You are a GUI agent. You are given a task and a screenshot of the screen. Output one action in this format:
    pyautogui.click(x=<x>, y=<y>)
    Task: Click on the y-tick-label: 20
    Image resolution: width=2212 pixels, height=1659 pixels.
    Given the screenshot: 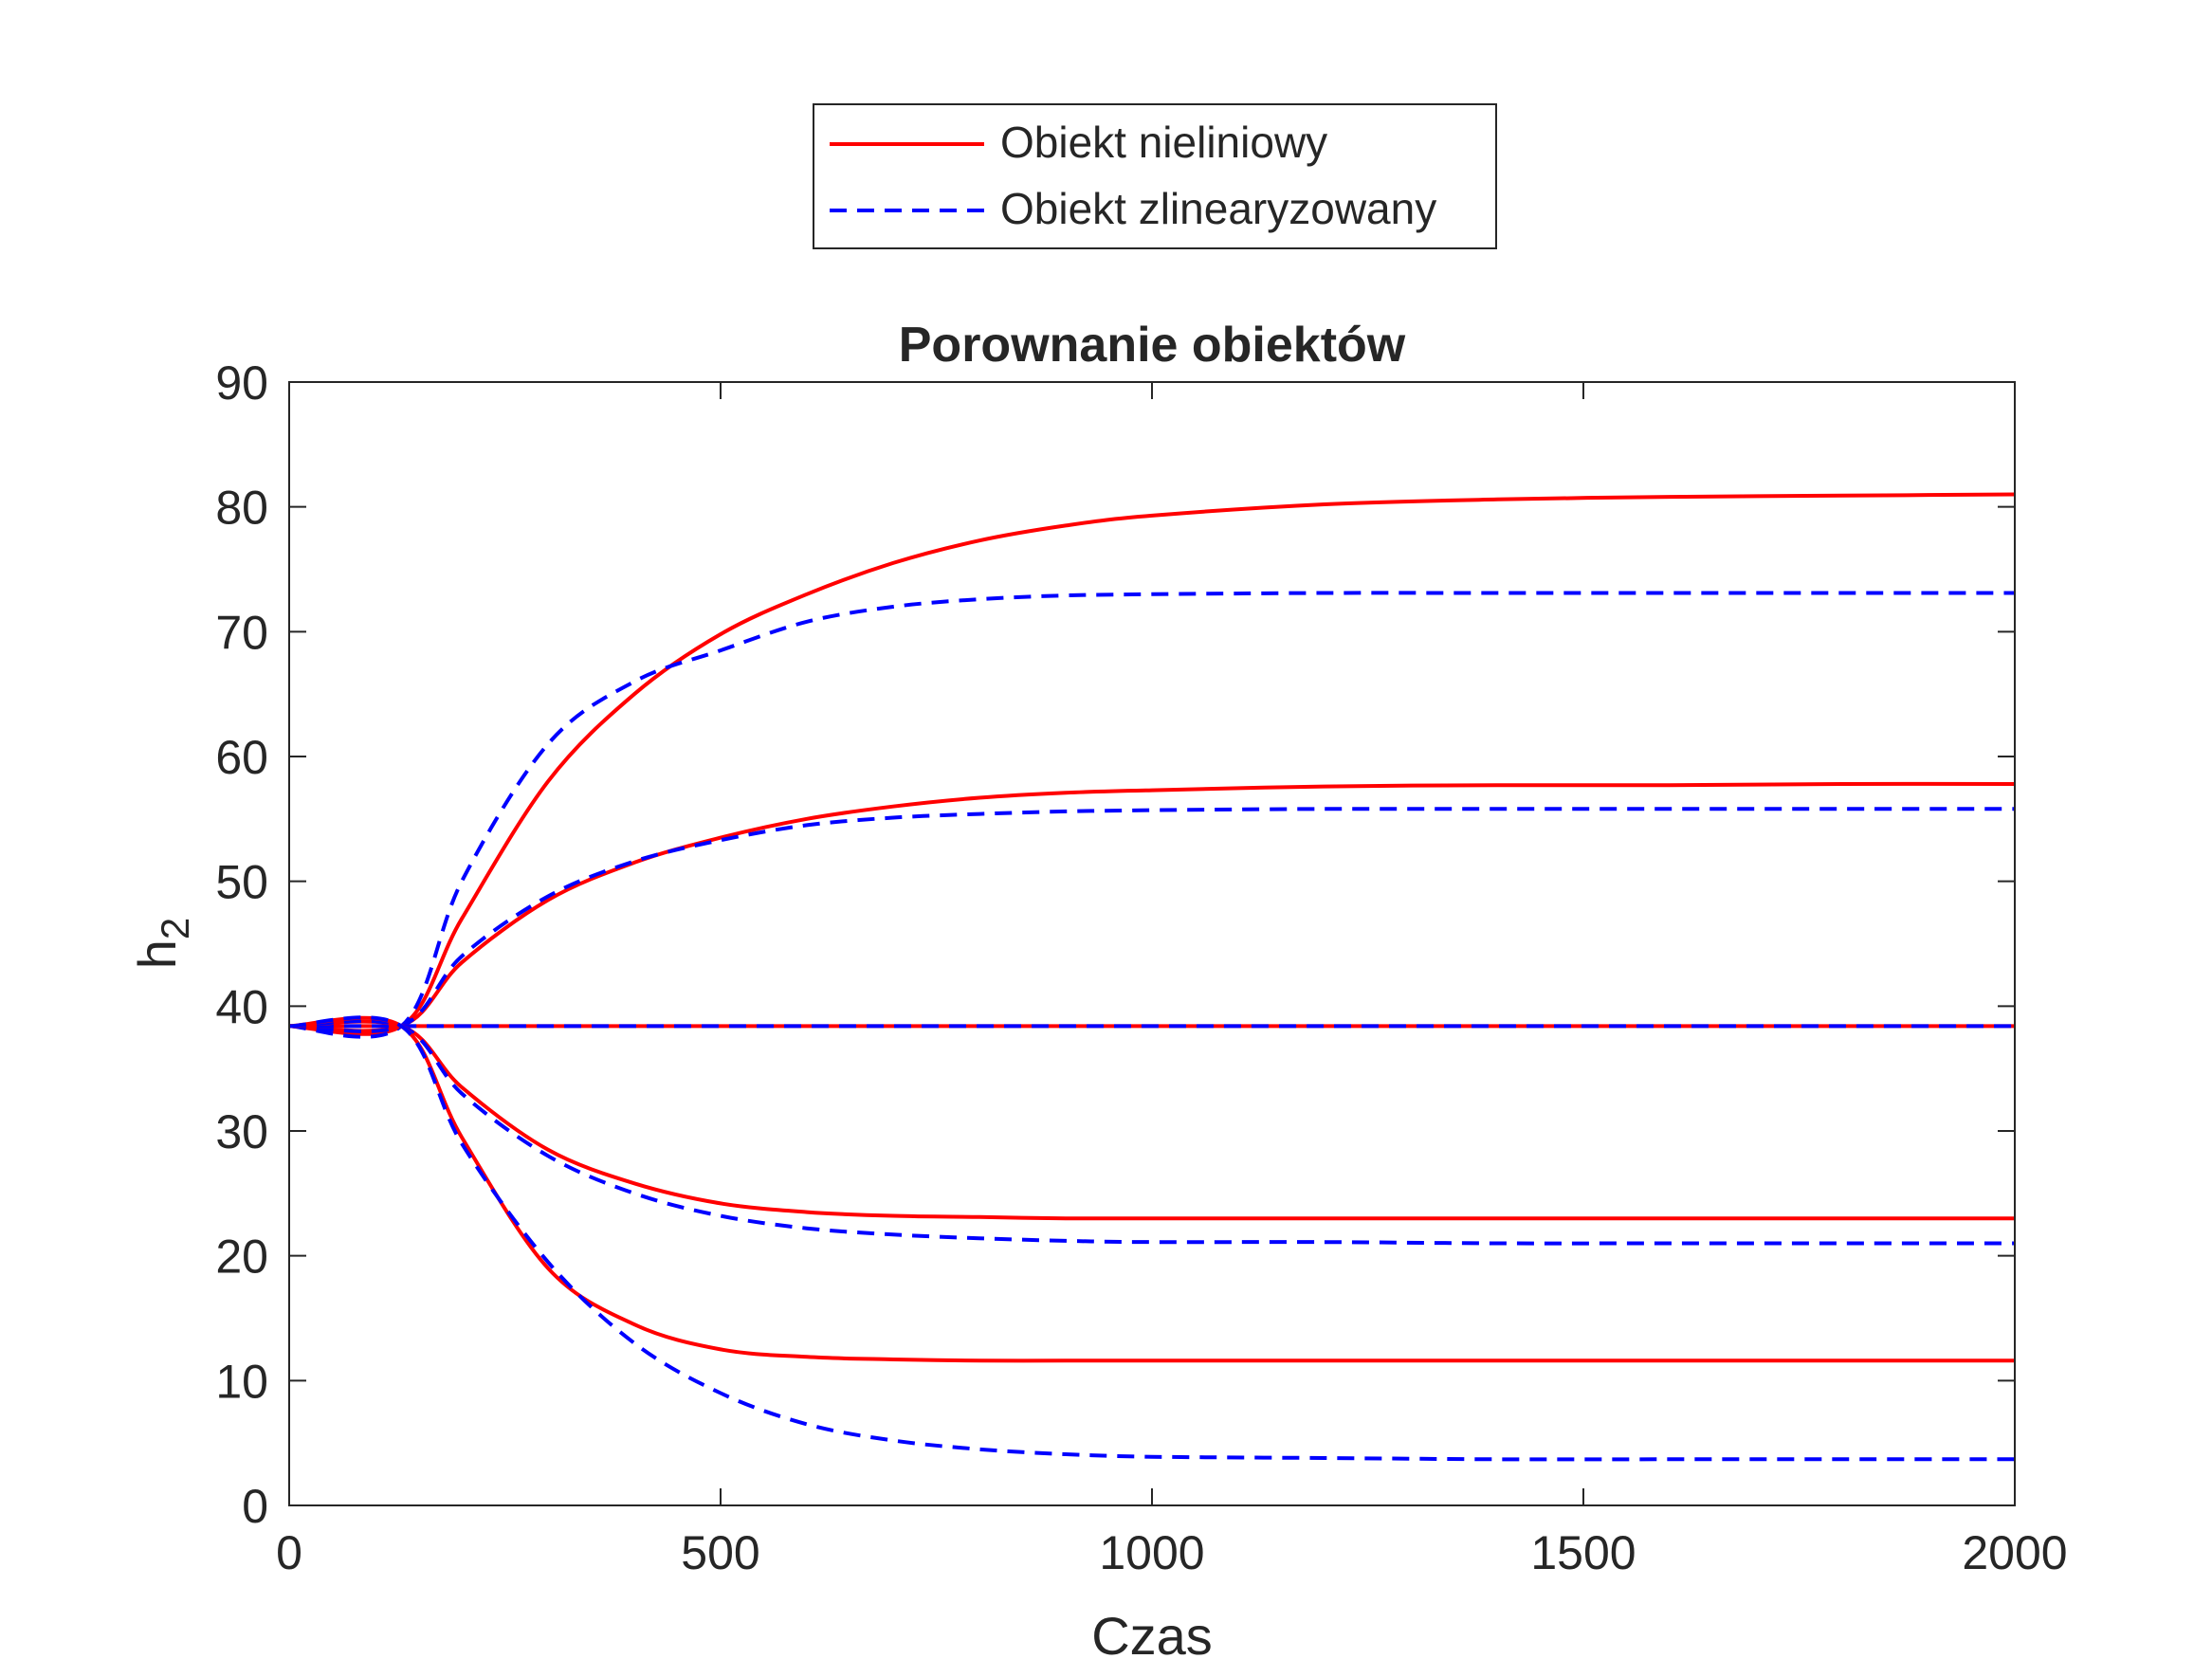 What is the action you would take?
    pyautogui.click(x=241, y=1257)
    